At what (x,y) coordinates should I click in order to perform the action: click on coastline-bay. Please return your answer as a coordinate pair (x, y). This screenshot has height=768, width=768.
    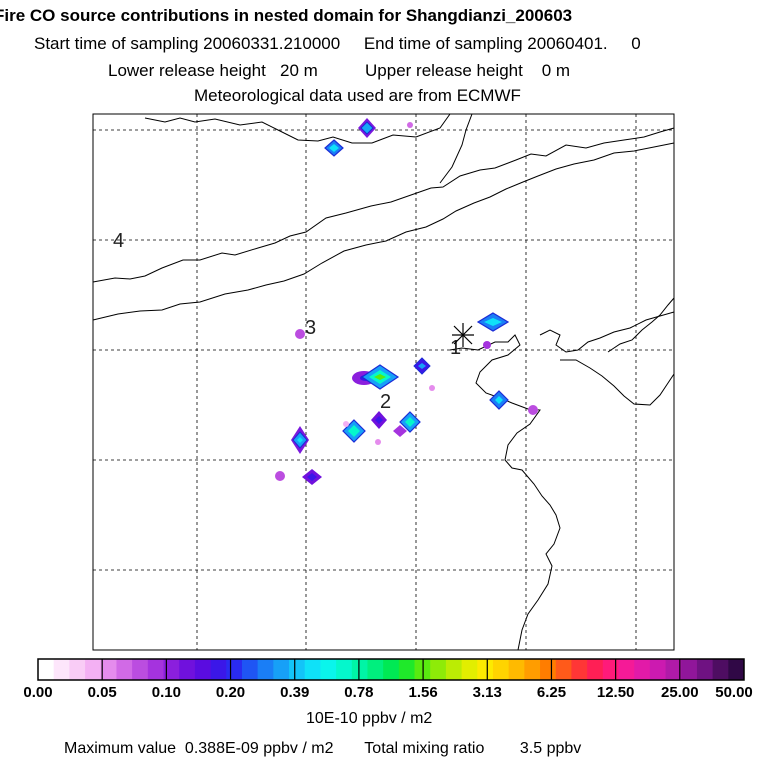
    Looking at the image, I should click on (505, 492).